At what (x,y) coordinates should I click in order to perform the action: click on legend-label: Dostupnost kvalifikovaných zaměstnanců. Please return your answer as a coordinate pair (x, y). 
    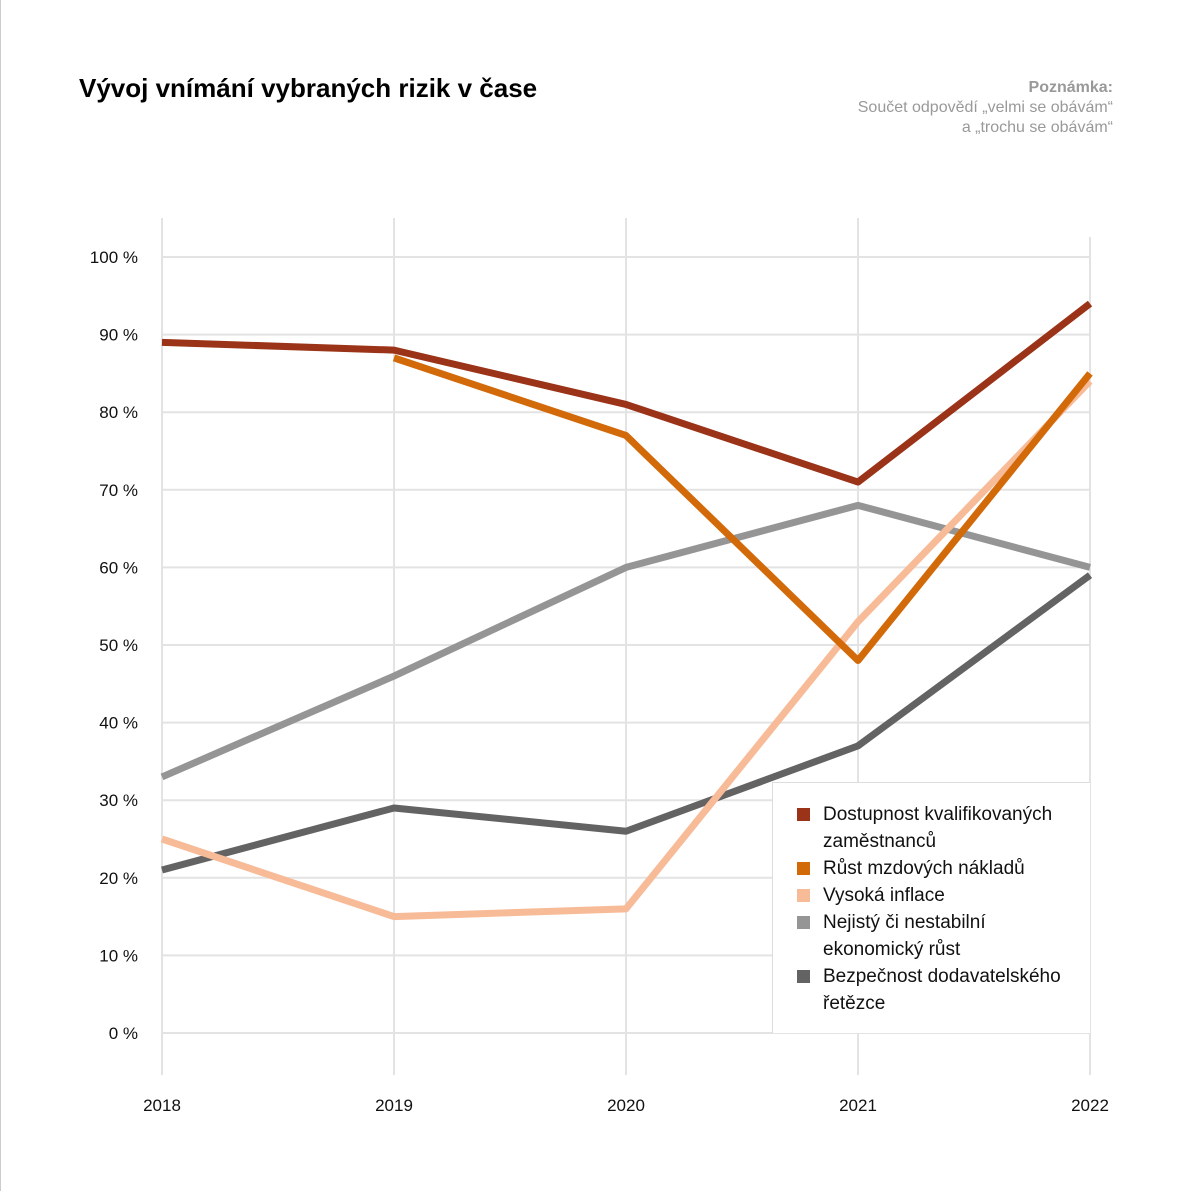
    Looking at the image, I should click on (938, 828).